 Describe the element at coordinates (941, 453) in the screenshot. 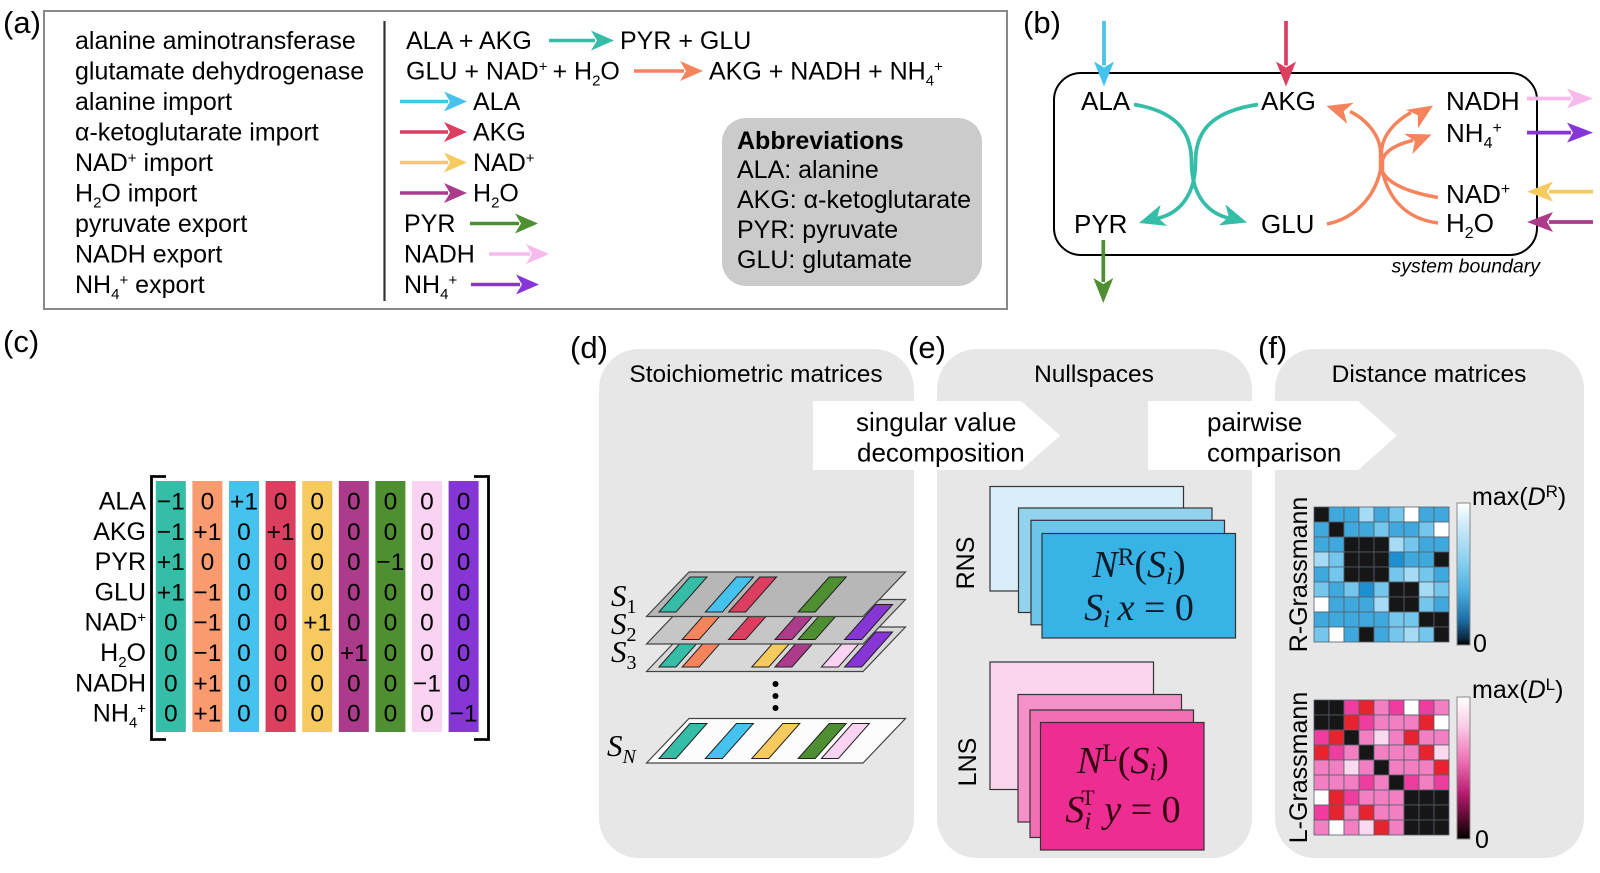

I see `svg-text: decomposition` at that location.